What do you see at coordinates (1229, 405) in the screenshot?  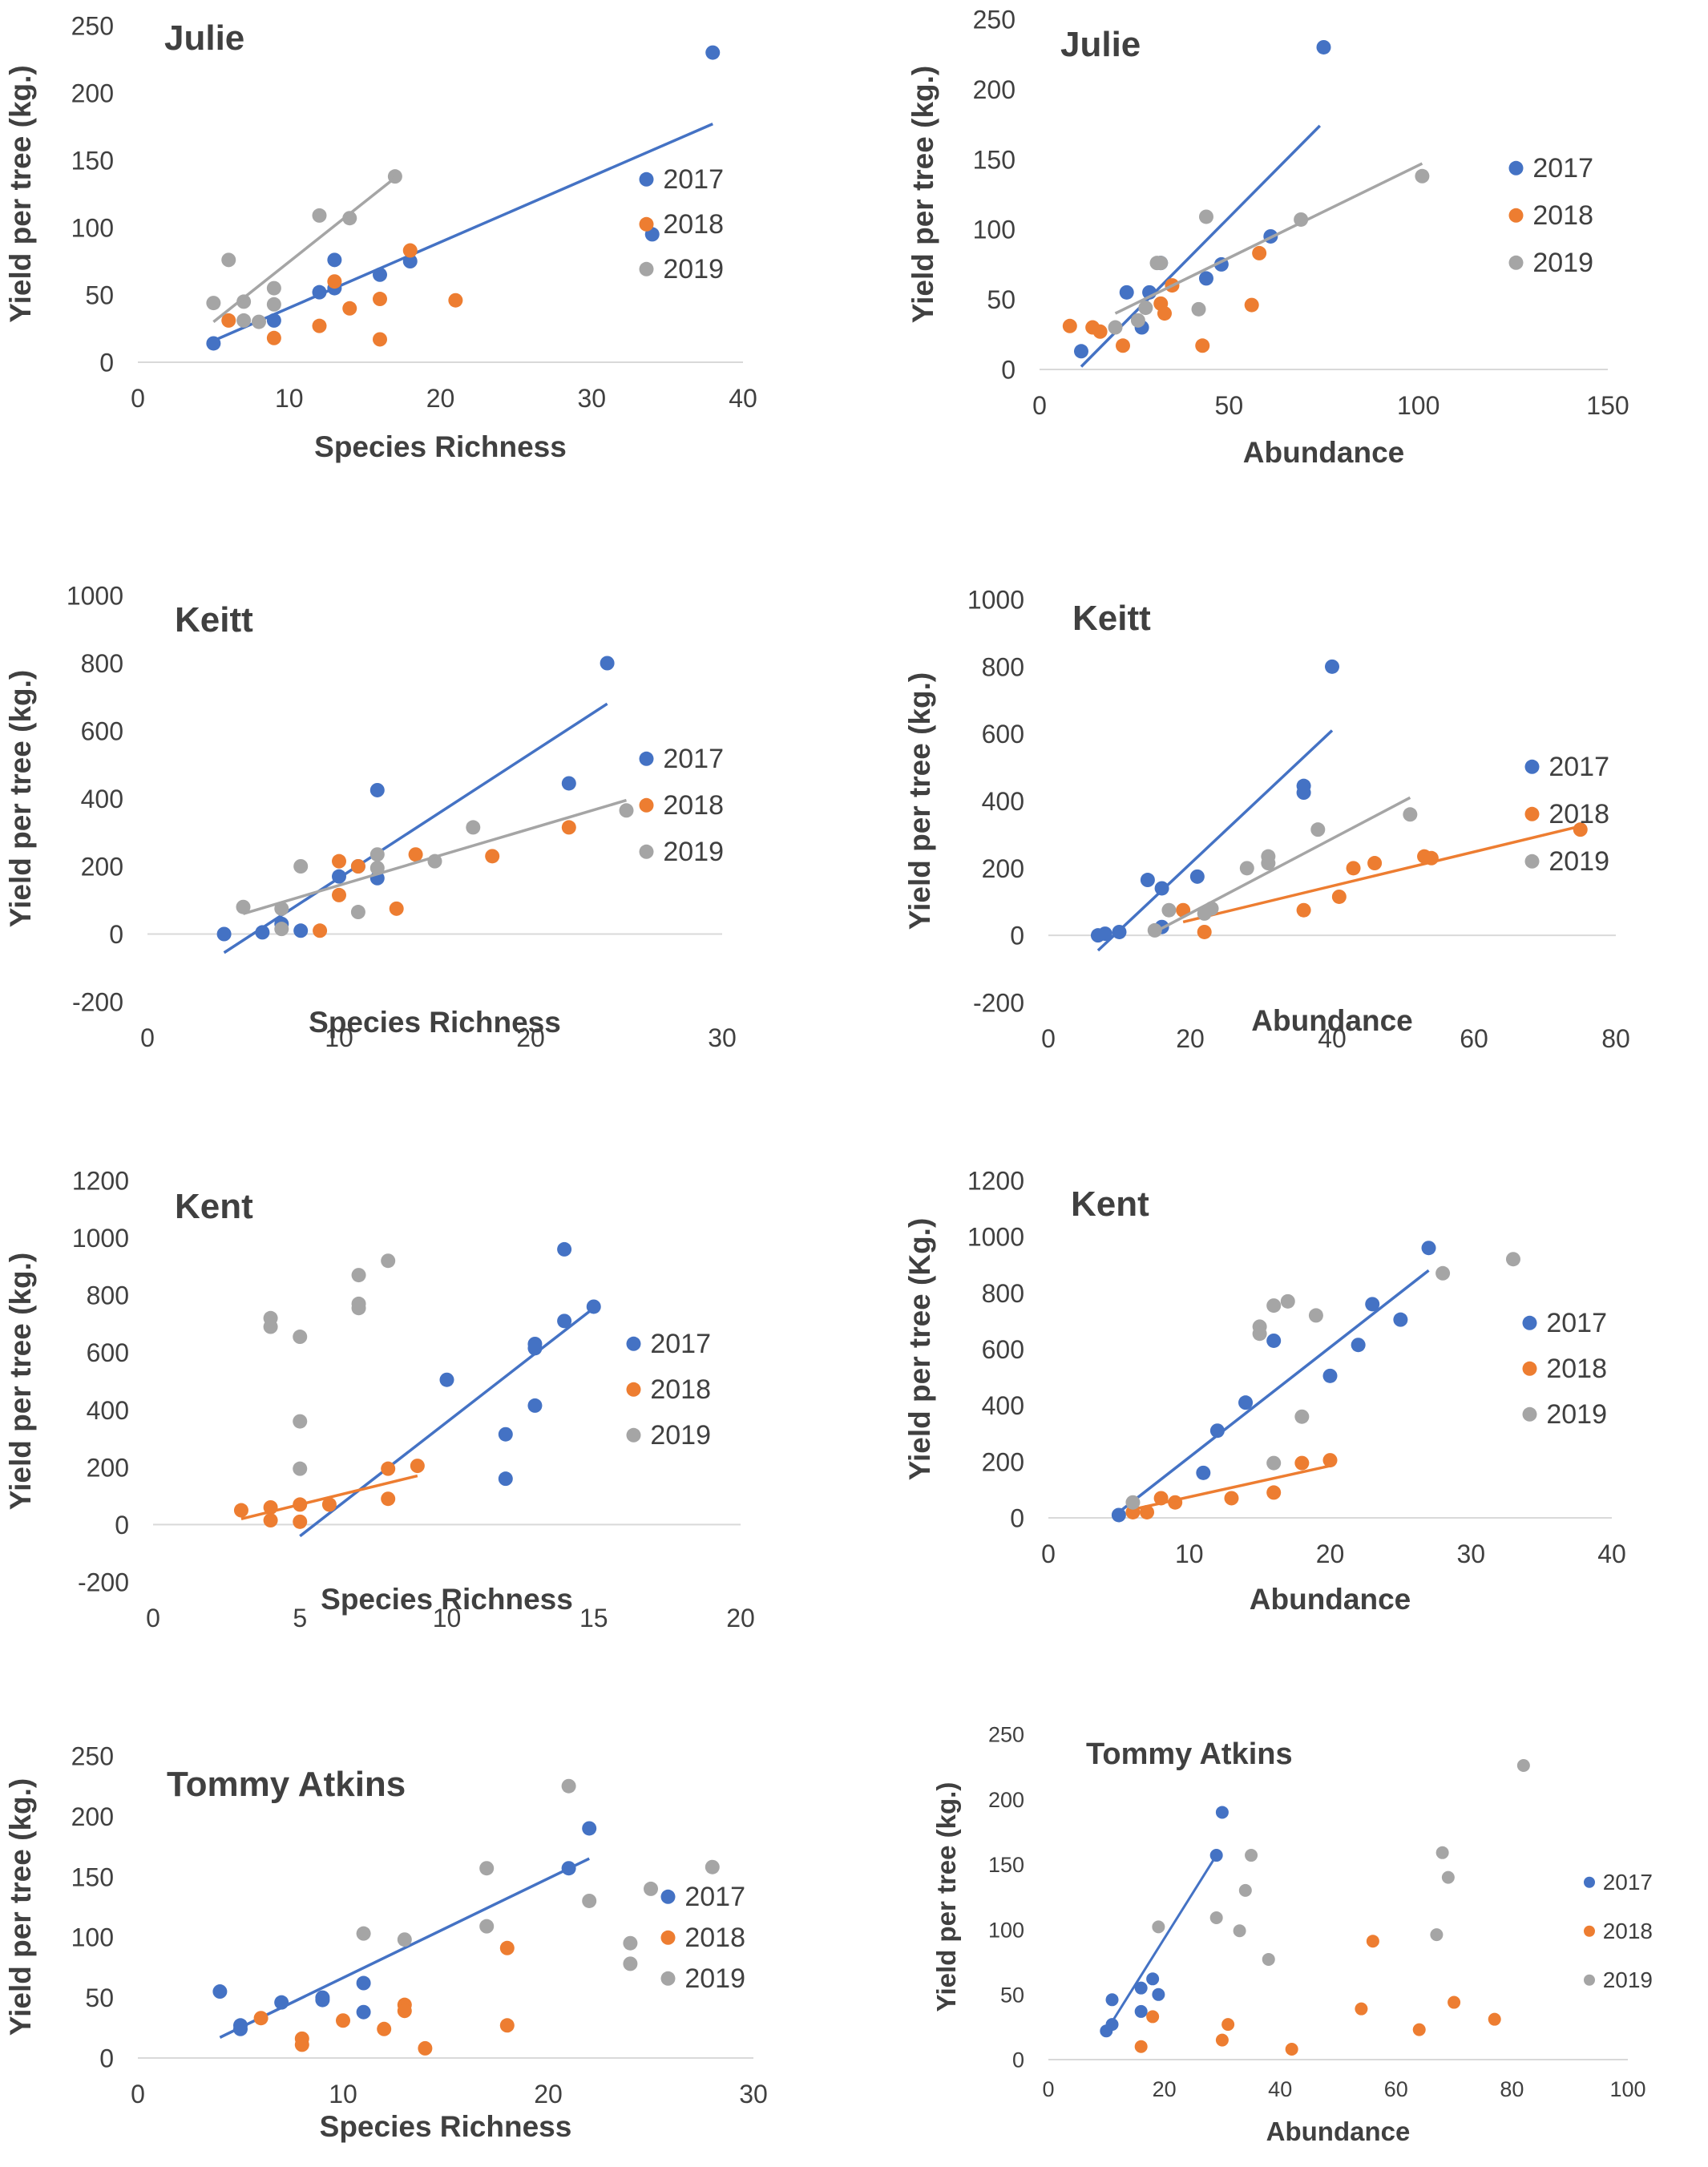 I see `x-tick-label: 50` at bounding box center [1229, 405].